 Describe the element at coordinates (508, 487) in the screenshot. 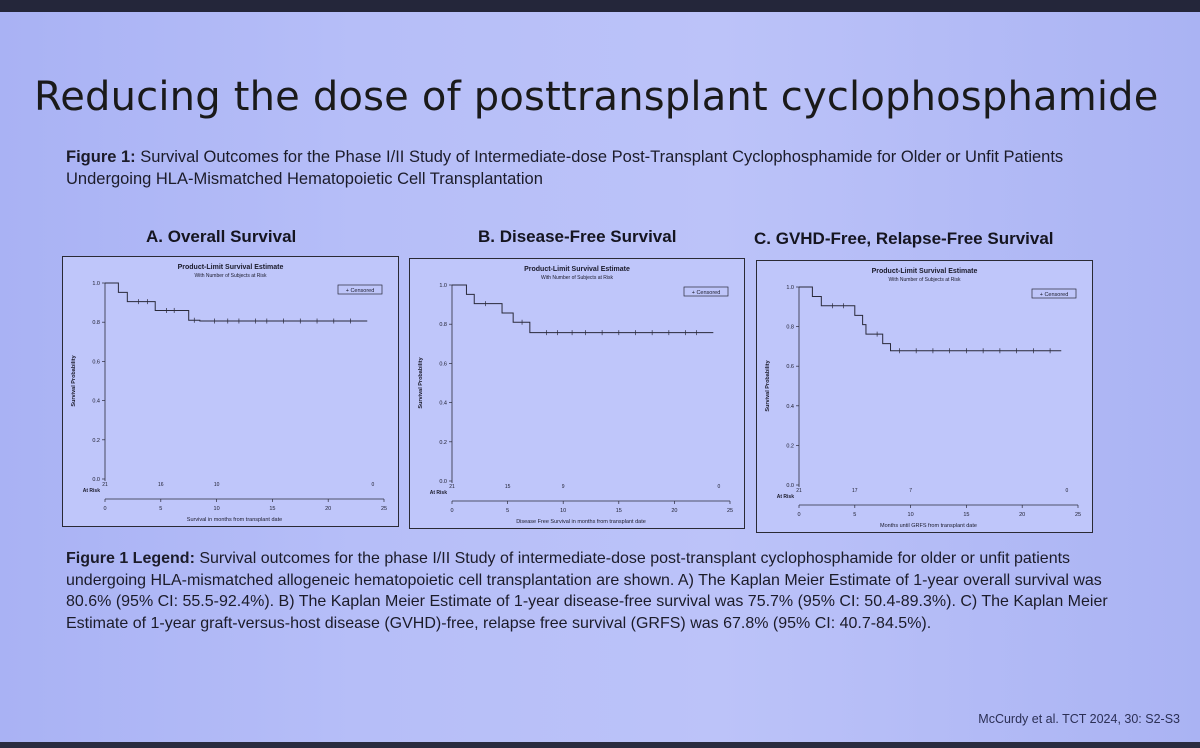

I see `at-risk-count: 15` at that location.